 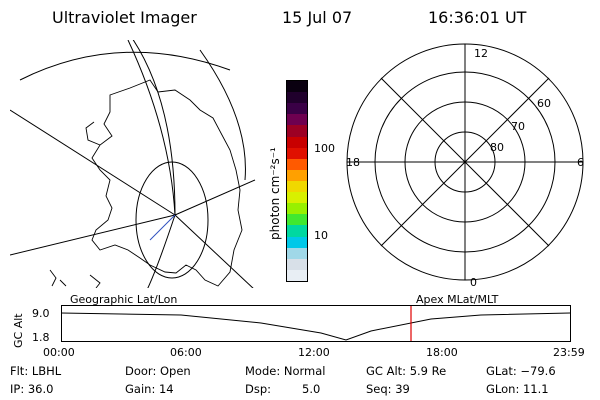 I want to click on timeline-axis-label: GC Alt, so click(x=18, y=330).